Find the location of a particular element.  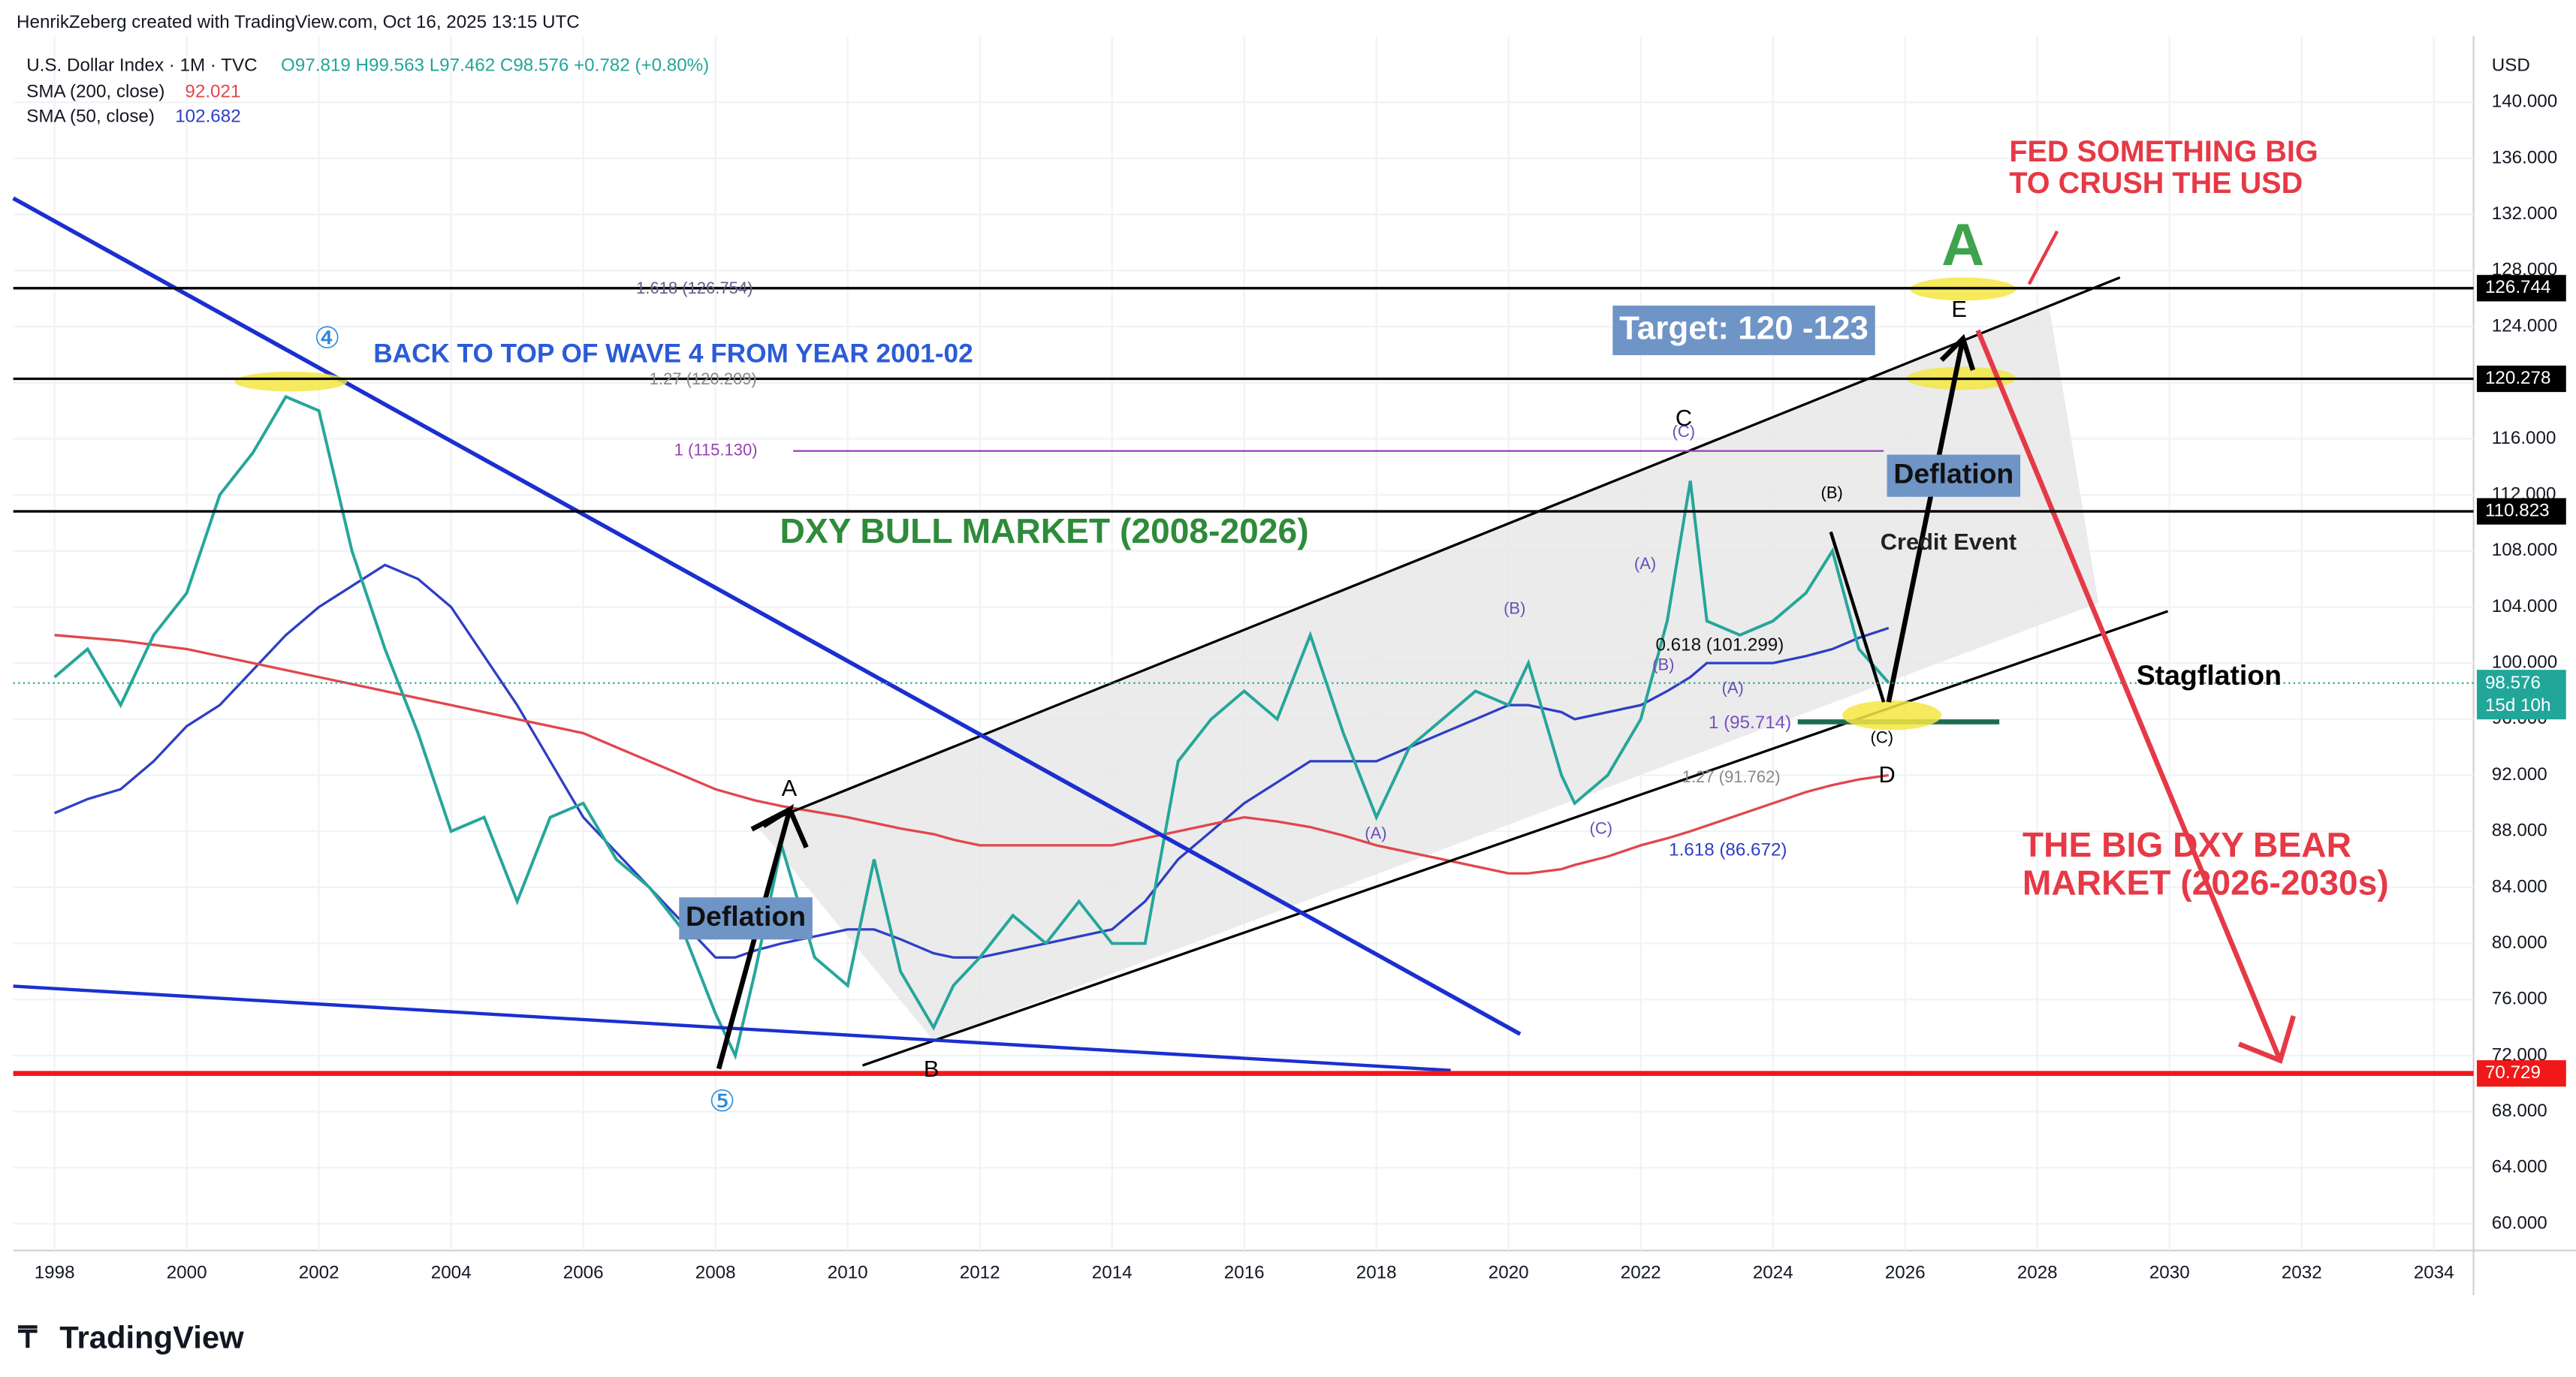

annotation: 1.618 (126.754) is located at coordinates (694, 288).